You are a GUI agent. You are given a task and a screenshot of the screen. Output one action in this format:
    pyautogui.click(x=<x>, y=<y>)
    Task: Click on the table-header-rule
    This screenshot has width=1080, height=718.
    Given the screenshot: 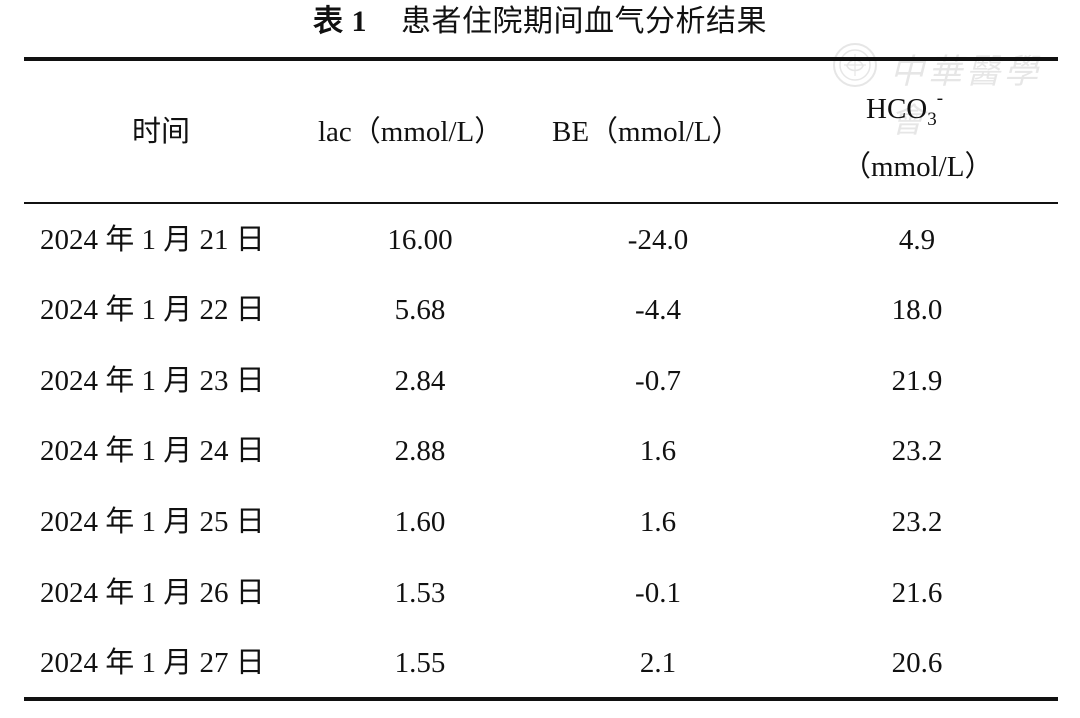 What is the action you would take?
    pyautogui.click(x=541, y=203)
    